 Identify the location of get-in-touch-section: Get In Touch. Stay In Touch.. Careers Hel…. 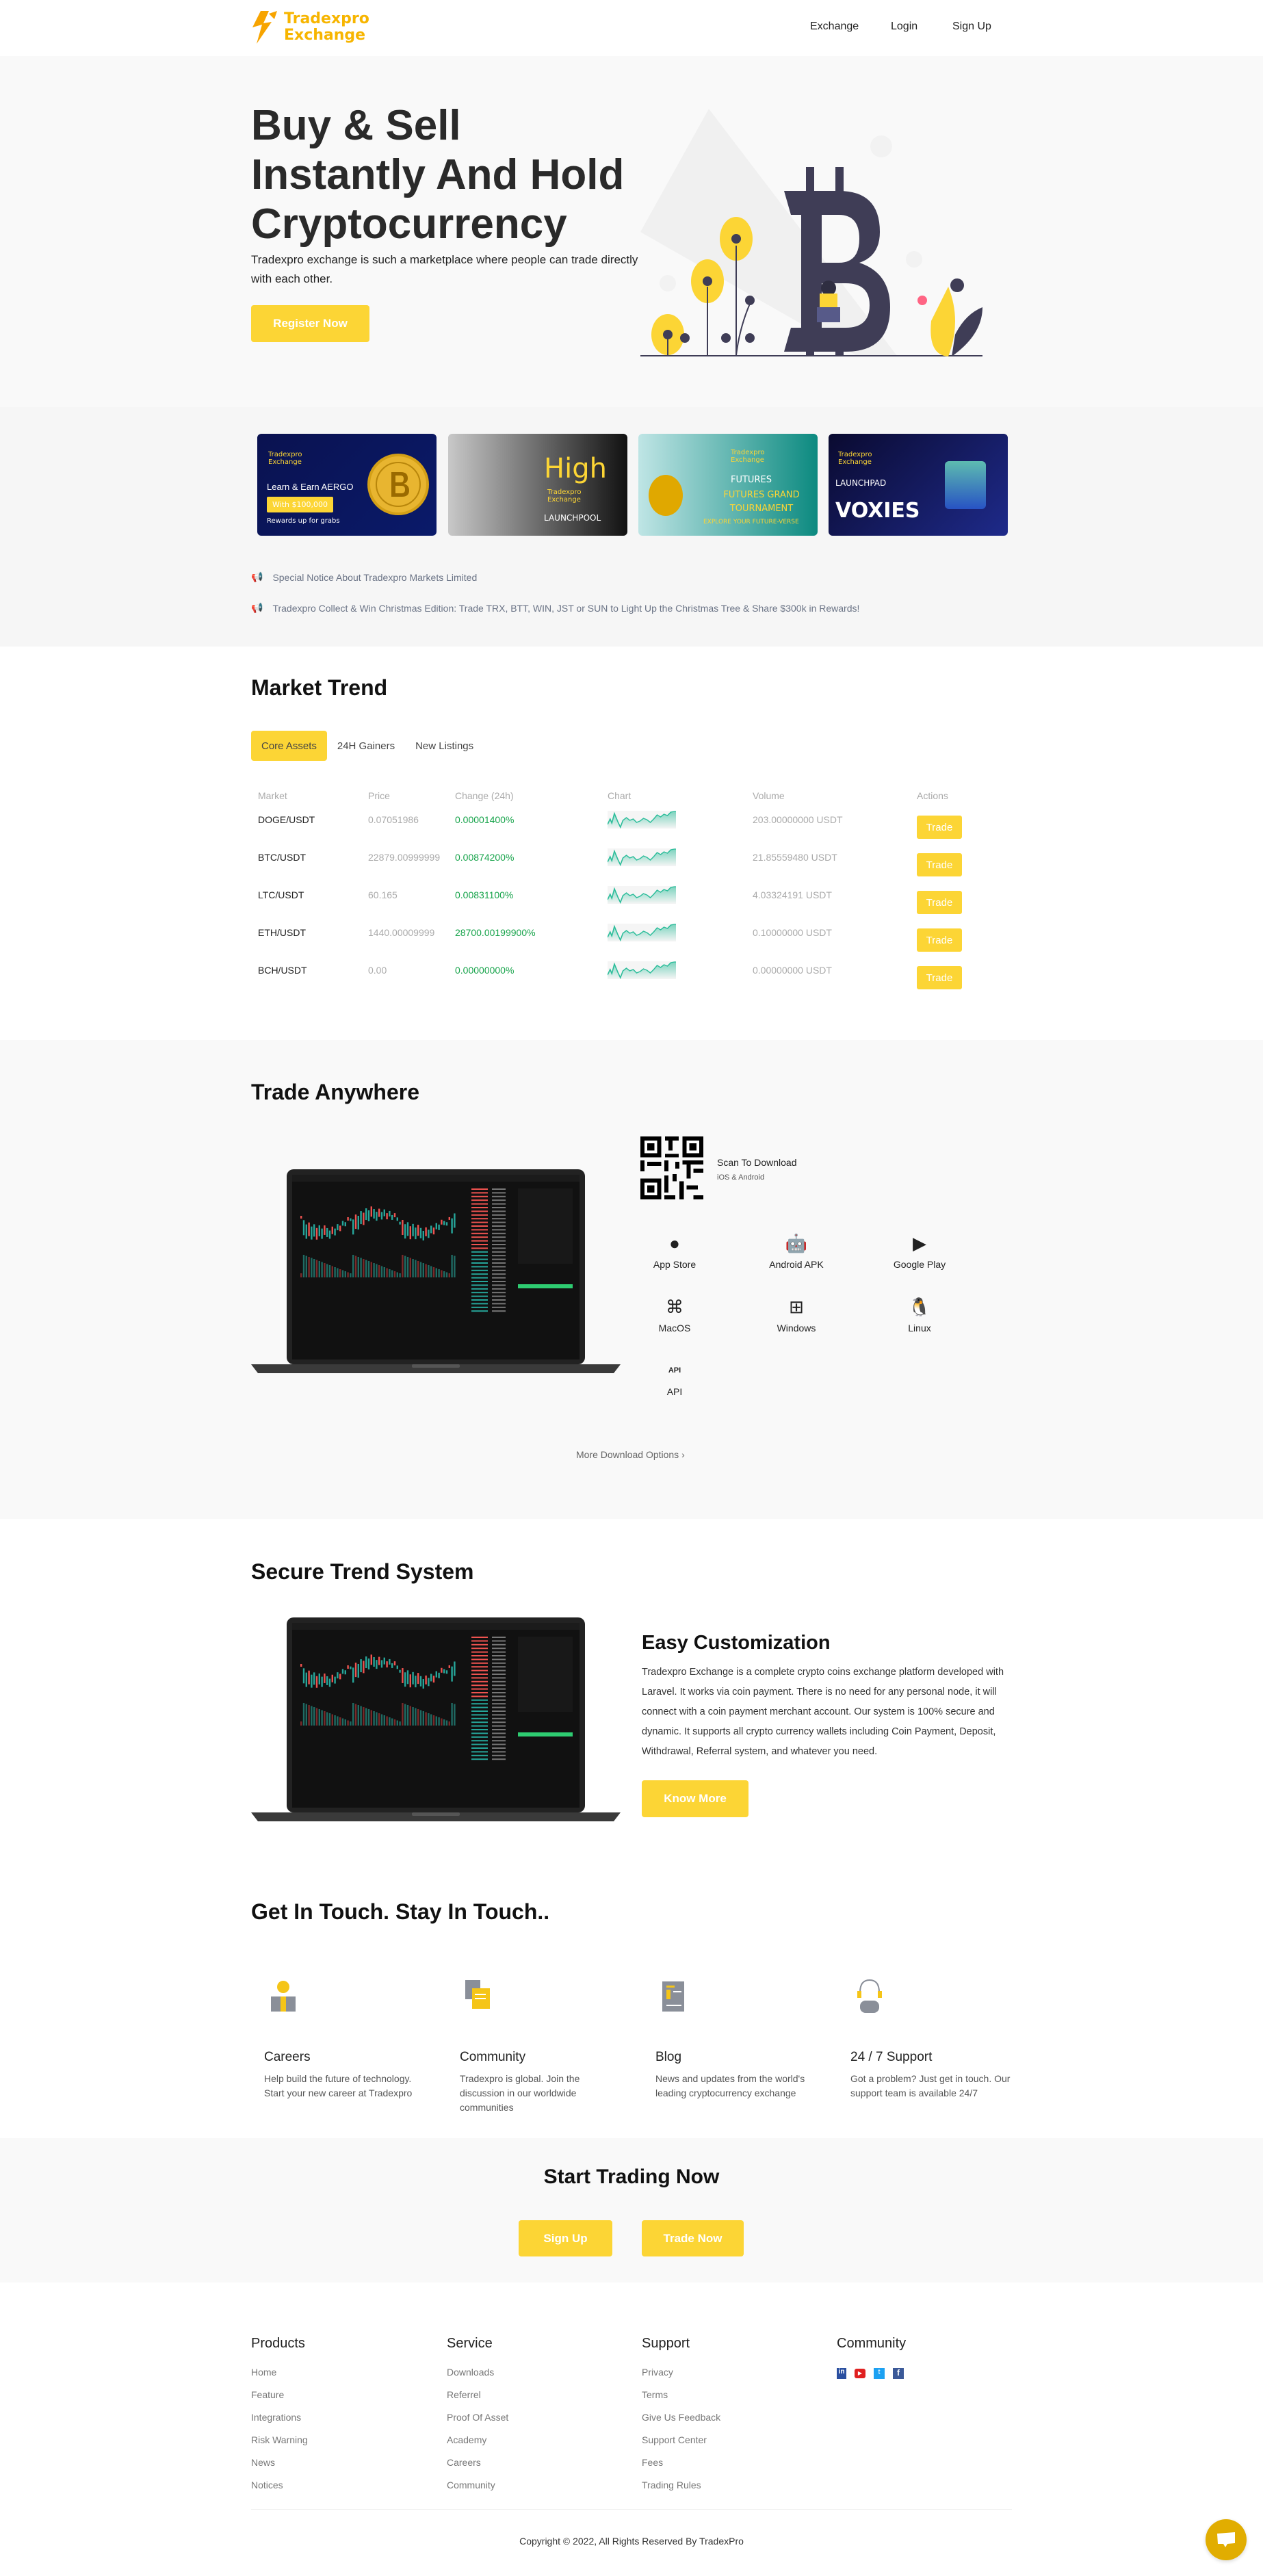
(631, 2003).